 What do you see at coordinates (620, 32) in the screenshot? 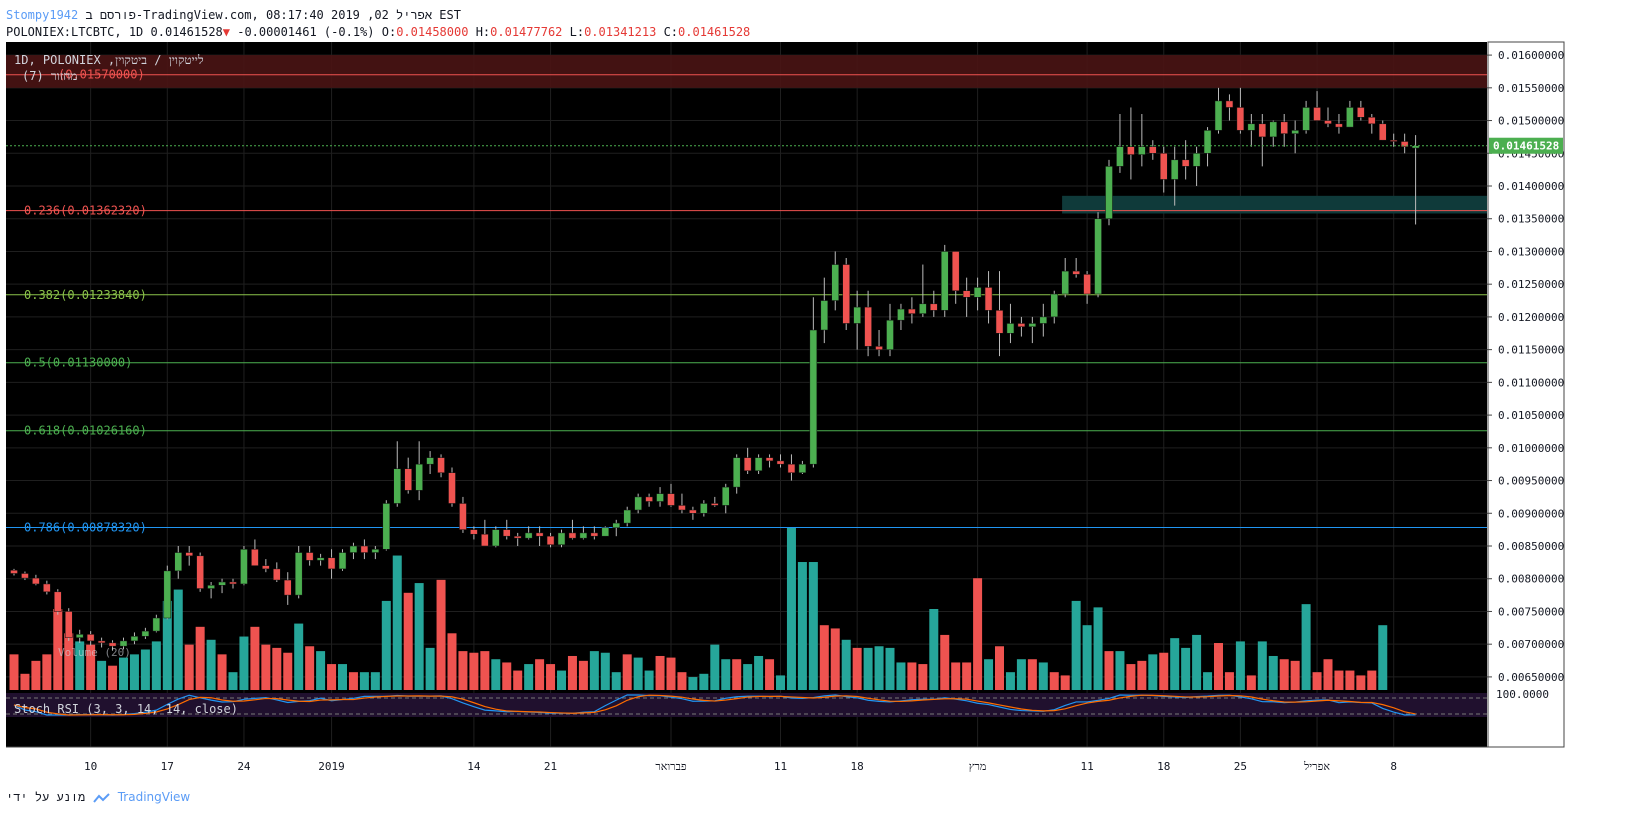
I see `low-value: 0.01341213` at bounding box center [620, 32].